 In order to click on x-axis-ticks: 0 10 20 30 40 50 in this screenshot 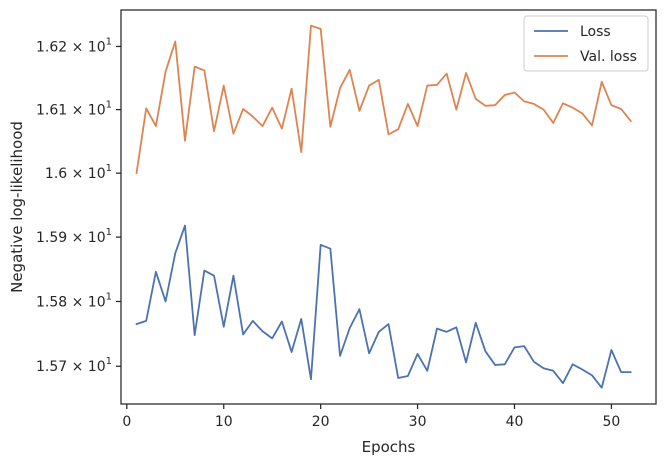, I will do `click(371, 417)`.